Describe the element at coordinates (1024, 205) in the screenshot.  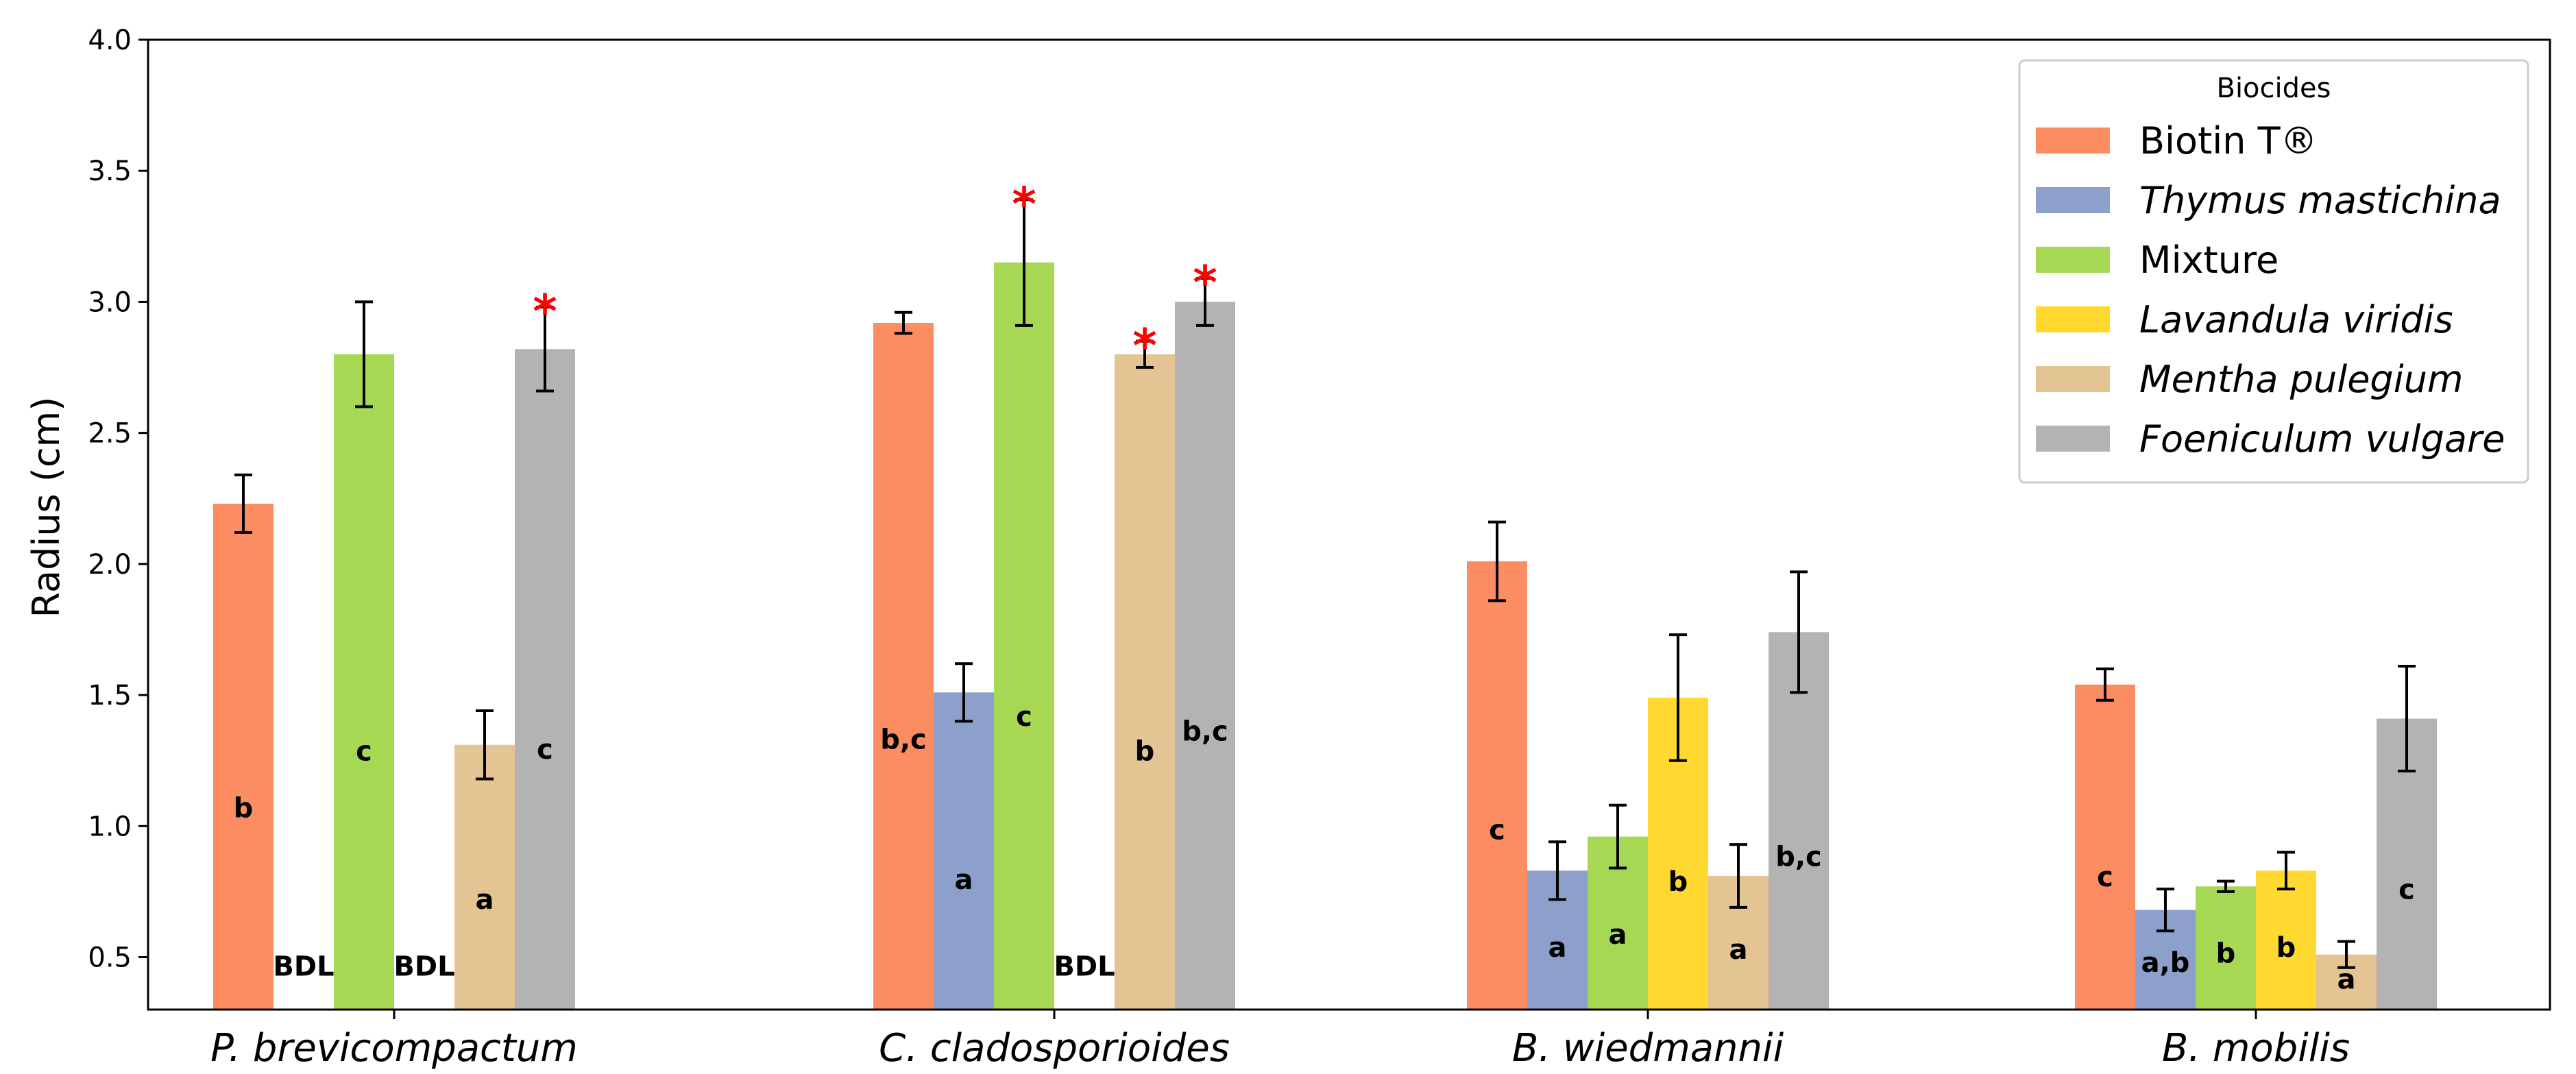
I see `significance-star-2-1: *` at that location.